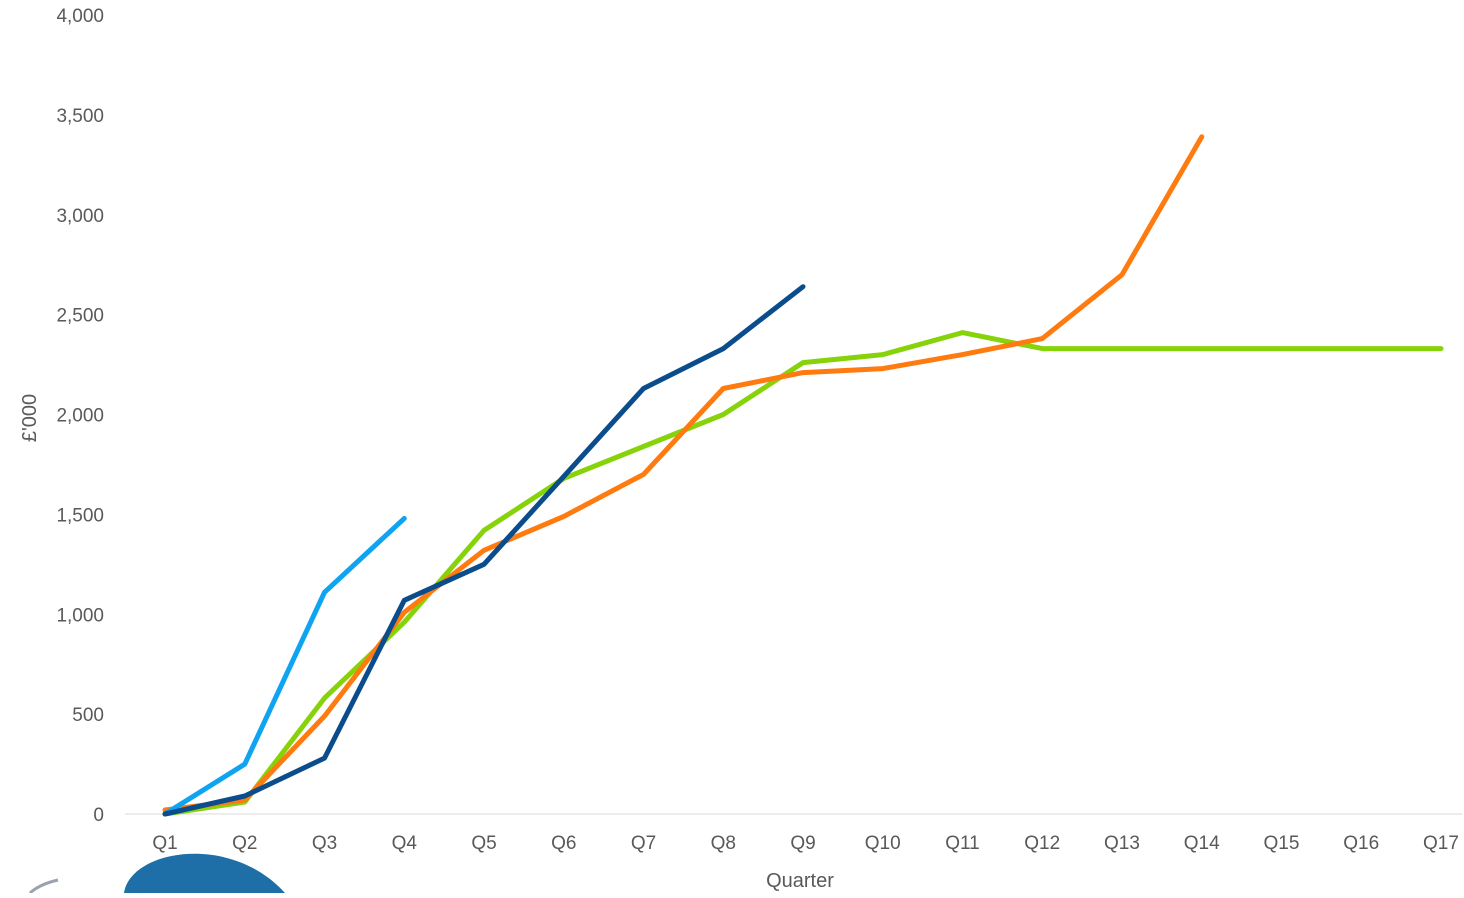 The height and width of the screenshot is (898, 1464). I want to click on x-tick-label: Q17, so click(1441, 843).